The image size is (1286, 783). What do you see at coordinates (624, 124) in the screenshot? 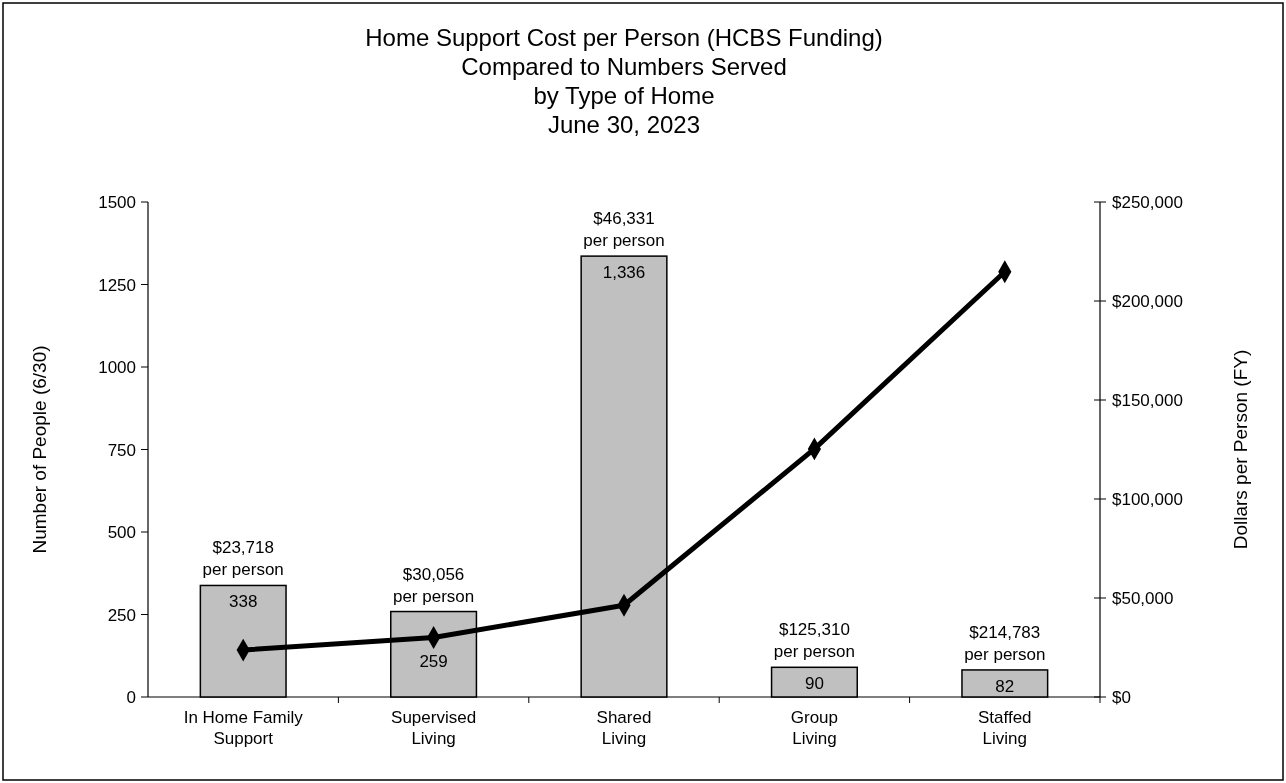
I see `chart-subtitle: June 30, 2023` at bounding box center [624, 124].